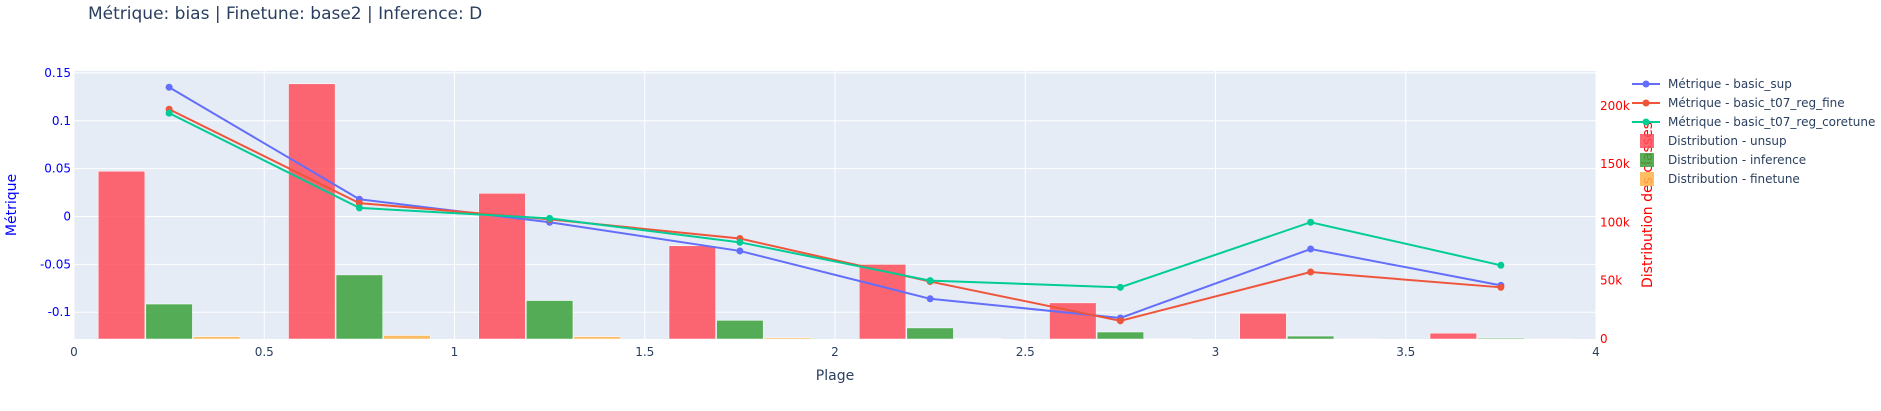  What do you see at coordinates (1596, 352) in the screenshot?
I see `x-tick-label: 4` at bounding box center [1596, 352].